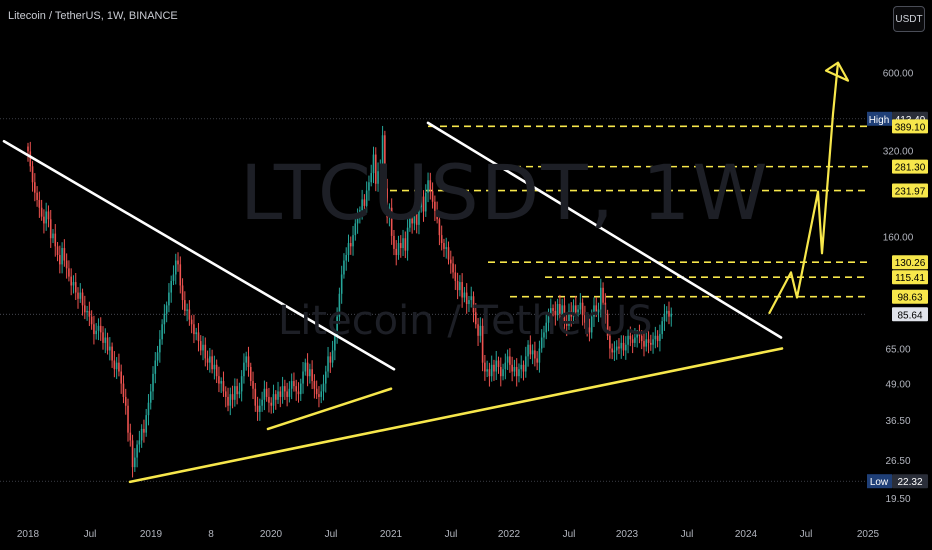 This screenshot has height=550, width=932. I want to click on resistance-tag-bg, so click(910, 296).